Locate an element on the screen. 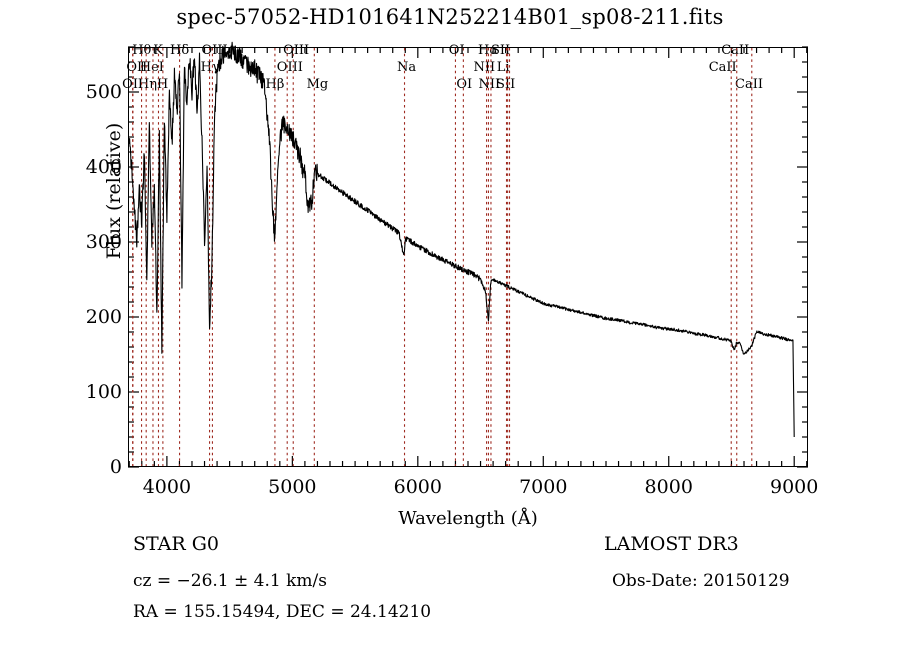 This screenshot has width=900, height=649. line-label-H: Hδ is located at coordinates (179, 50).